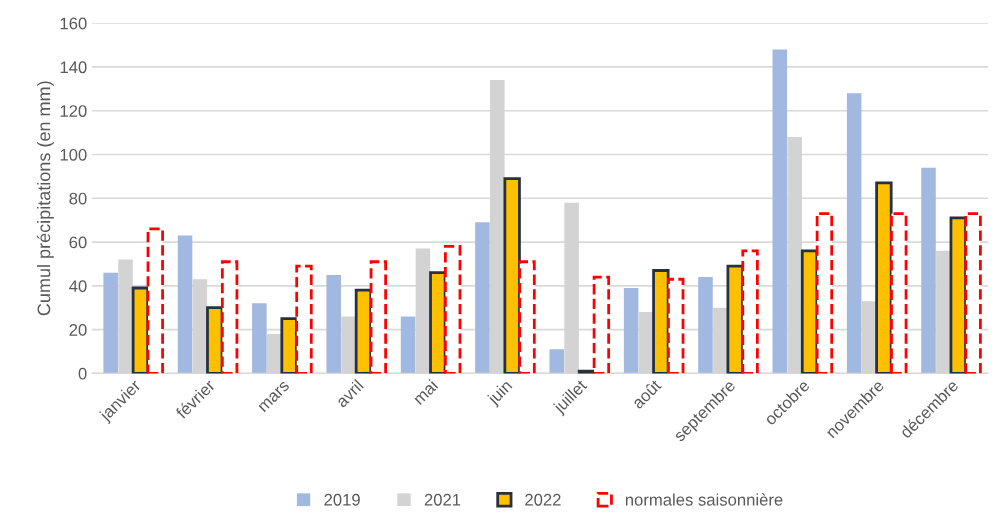 The width and height of the screenshot is (1001, 515). What do you see at coordinates (500, 393) in the screenshot?
I see `x-tick-label: juin` at bounding box center [500, 393].